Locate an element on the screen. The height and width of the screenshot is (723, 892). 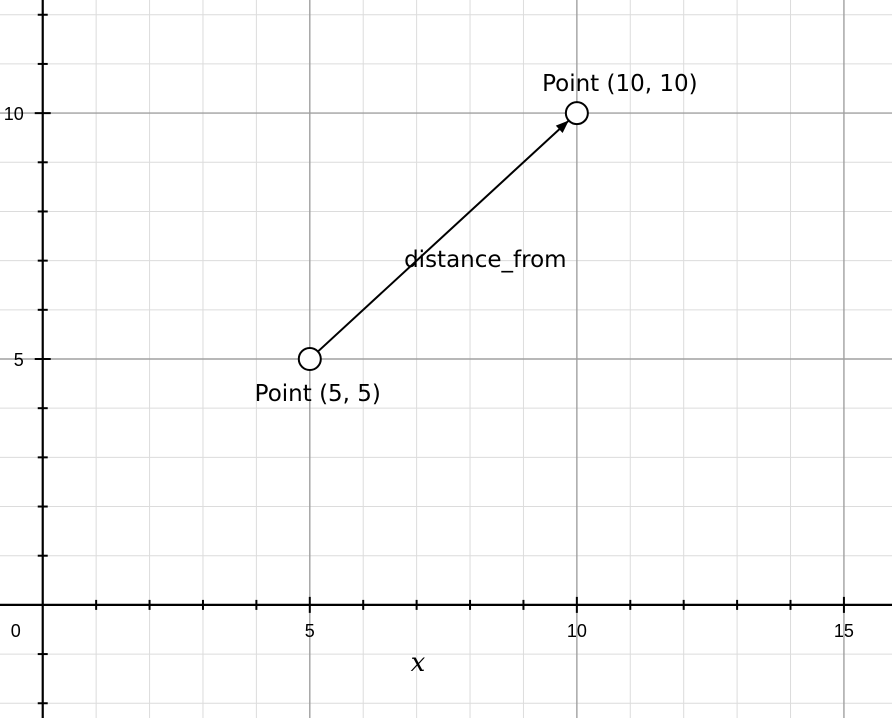
x-tick-label: 10 is located at coordinates (577, 631).